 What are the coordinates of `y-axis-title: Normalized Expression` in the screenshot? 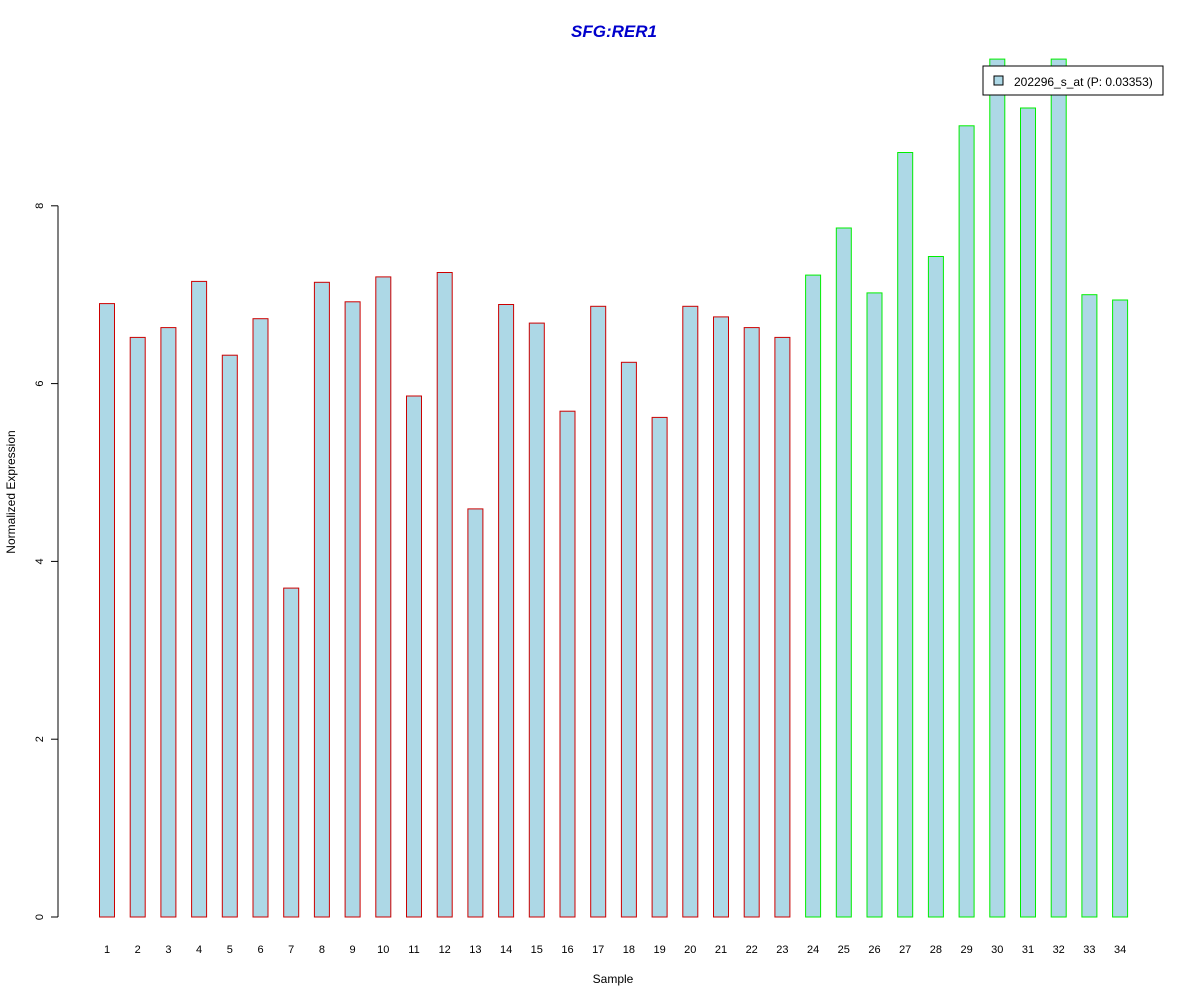 It's located at (11, 491).